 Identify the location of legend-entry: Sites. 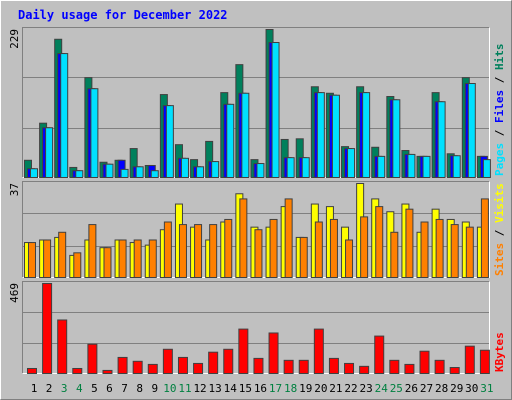
(499, 259).